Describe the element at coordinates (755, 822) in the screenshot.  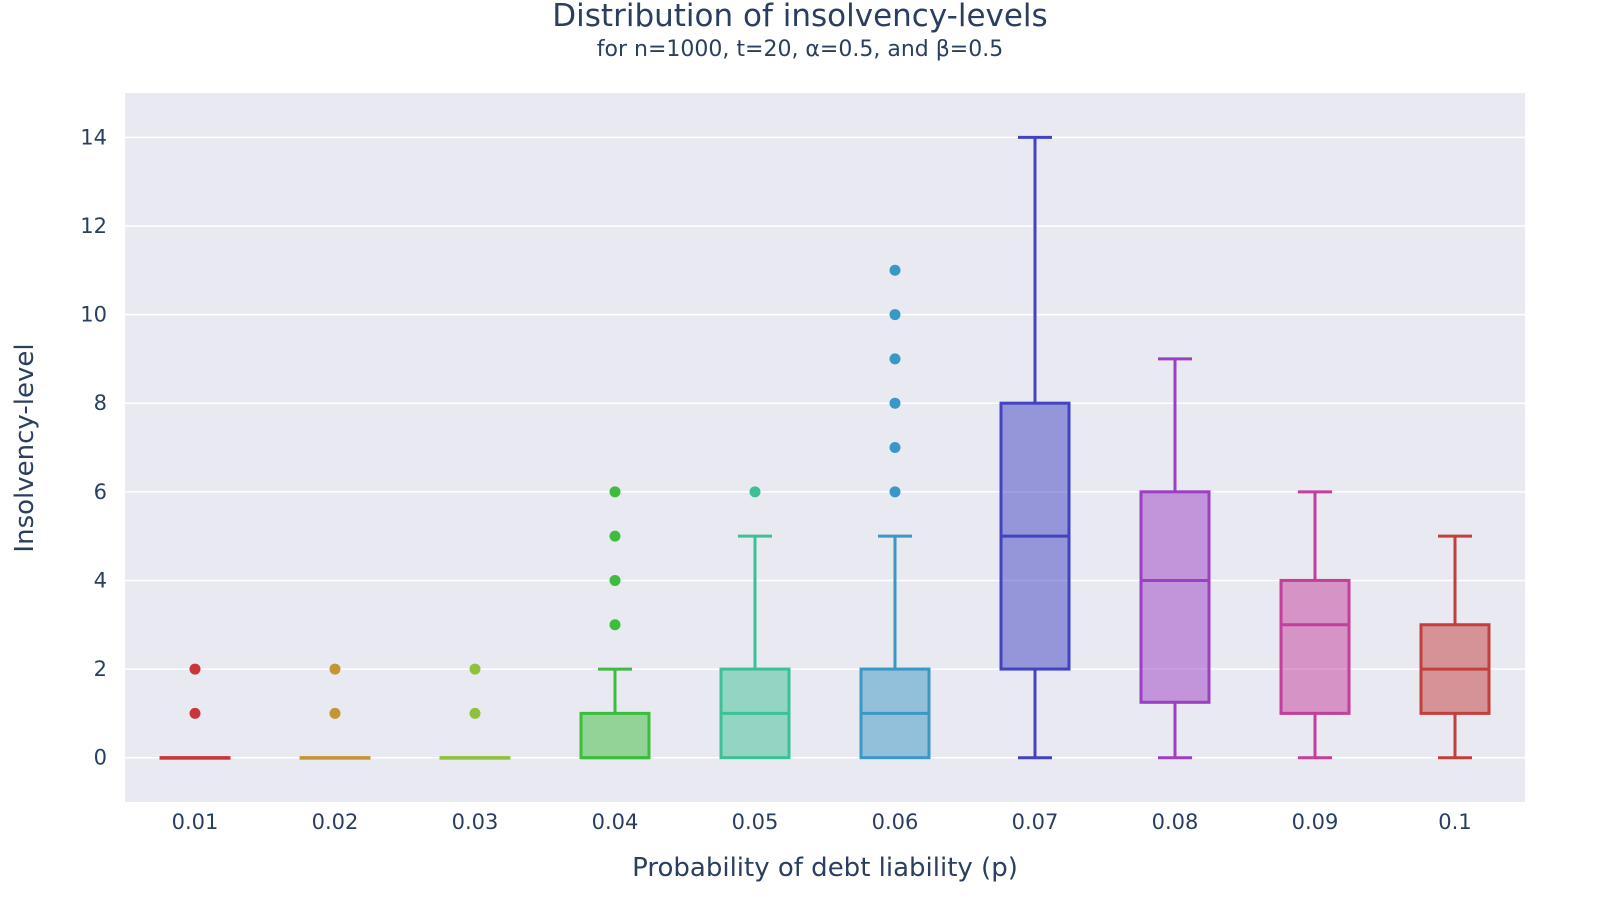
I see `x-tick-label: 0.05` at that location.